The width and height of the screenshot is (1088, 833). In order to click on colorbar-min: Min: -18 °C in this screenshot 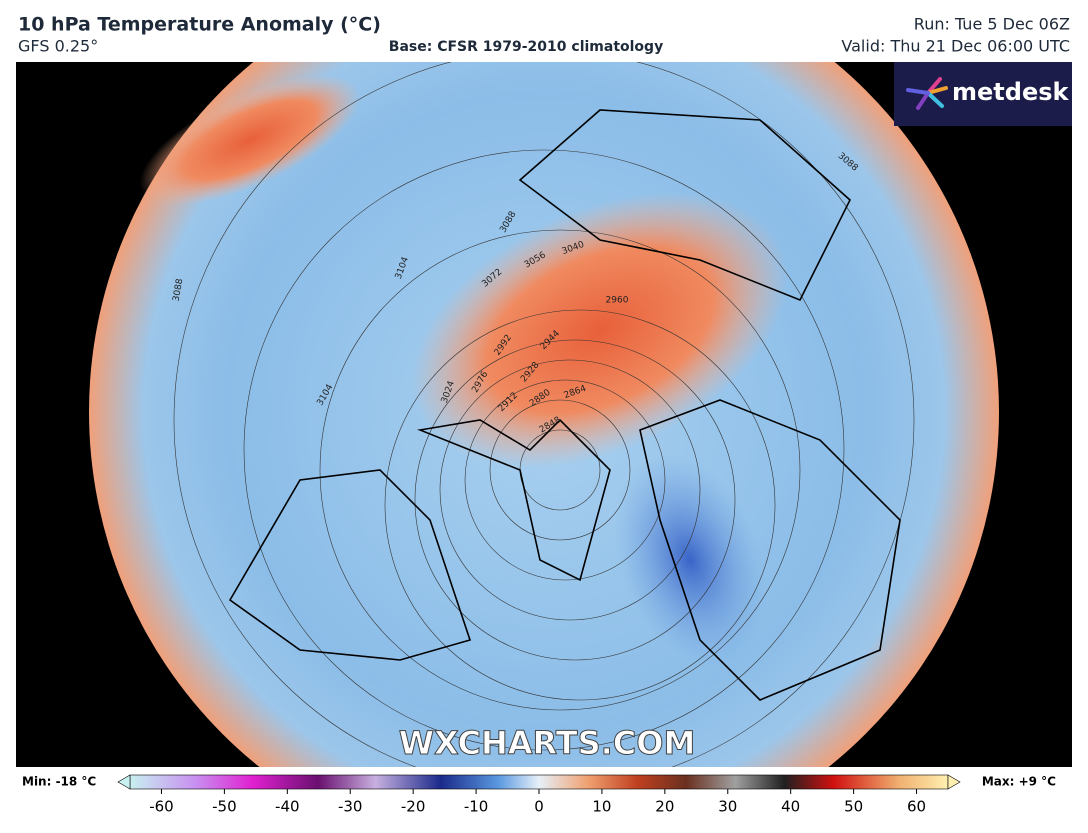, I will do `click(59, 782)`.